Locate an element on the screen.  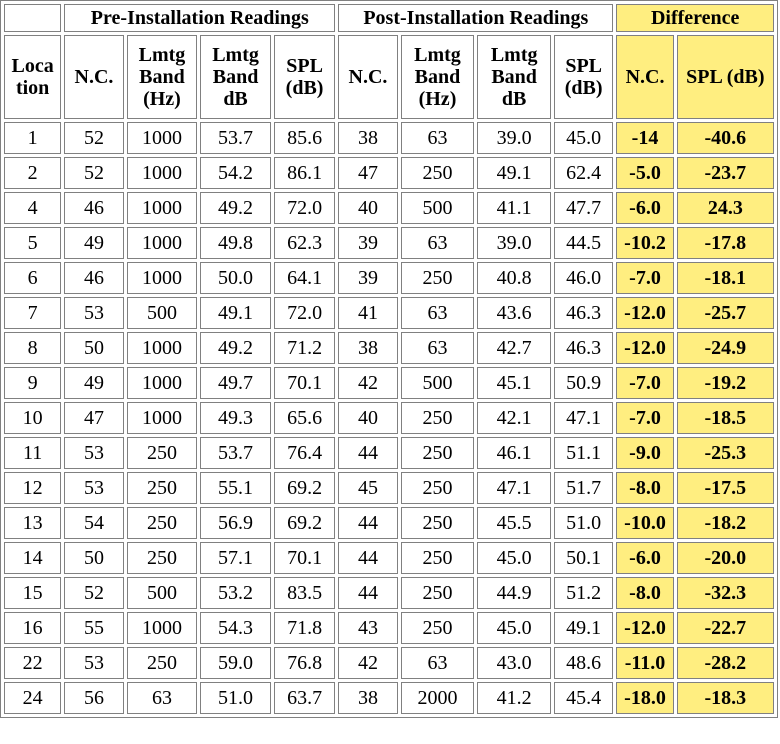
cell-diff-spl: -17.5 is located at coordinates (725, 488).